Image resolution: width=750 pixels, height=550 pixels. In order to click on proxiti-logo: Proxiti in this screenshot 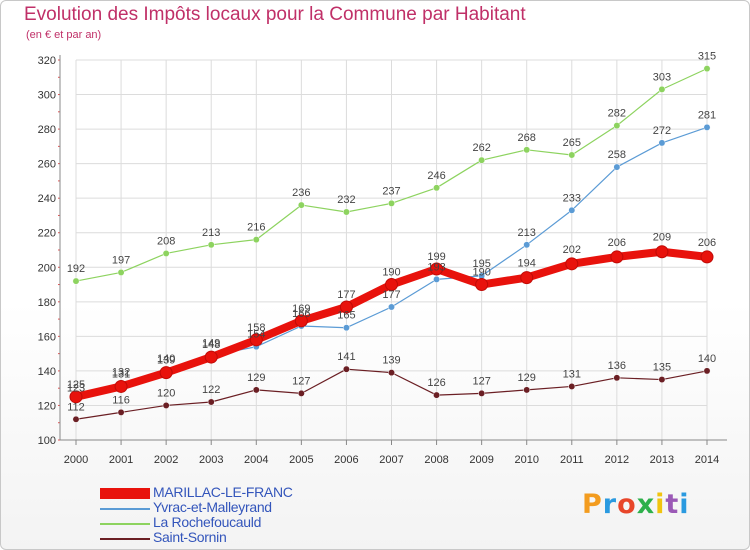, I will do `click(636, 504)`.